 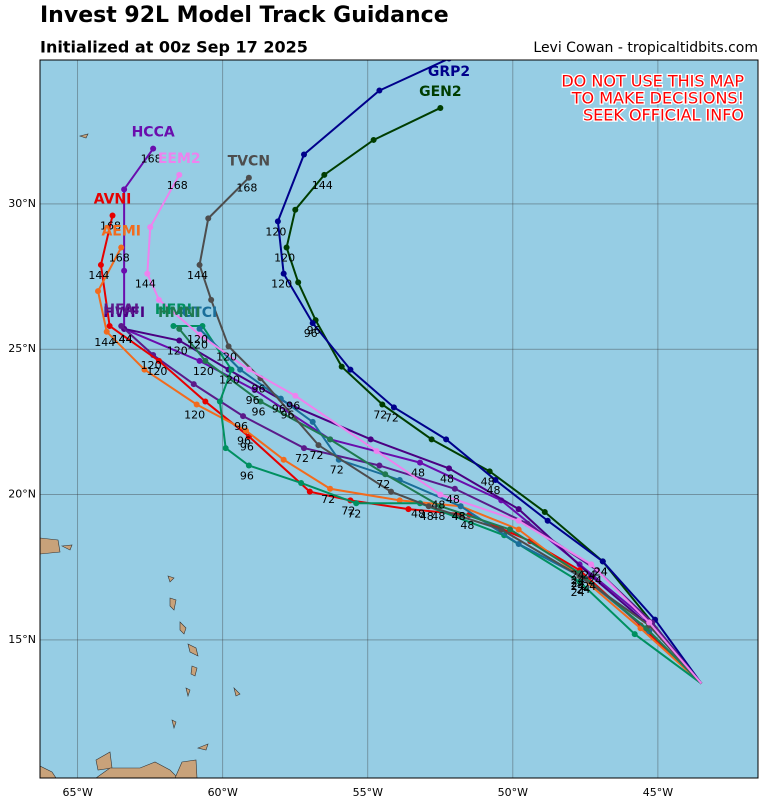 I want to click on x-tick-label: 45°W, so click(x=658, y=792).